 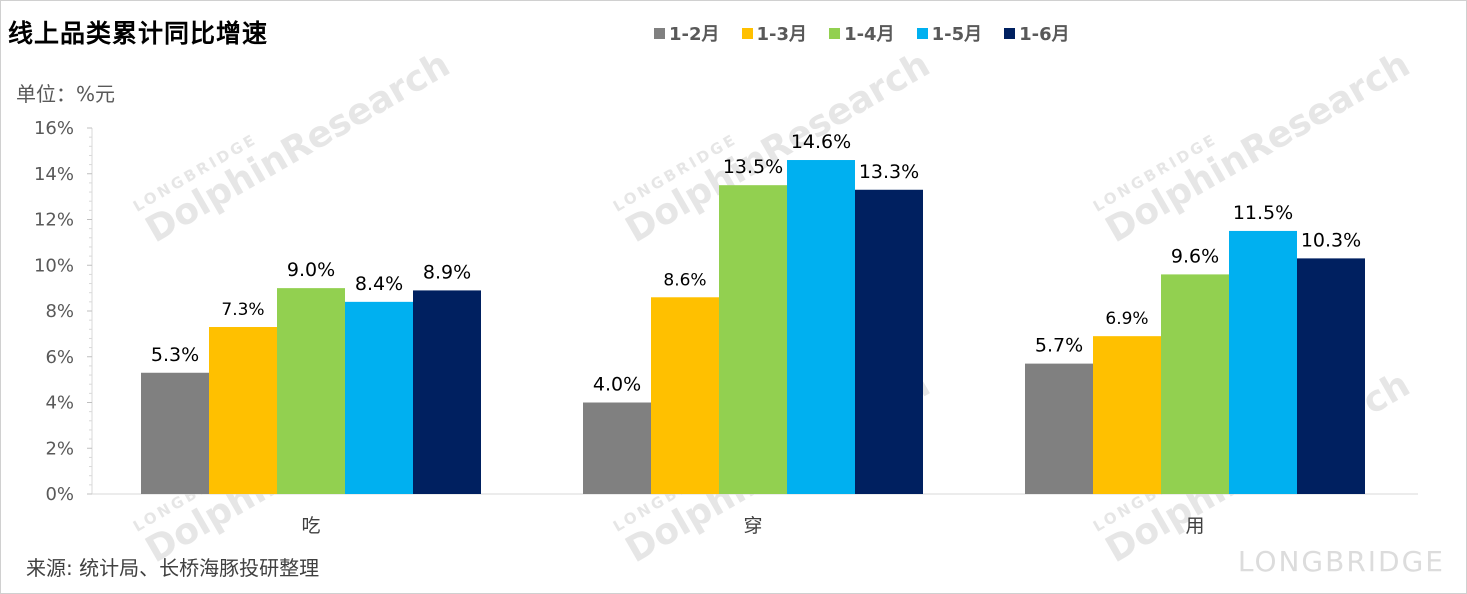 What do you see at coordinates (1195, 256) in the screenshot?
I see `data-label: 9.6%` at bounding box center [1195, 256].